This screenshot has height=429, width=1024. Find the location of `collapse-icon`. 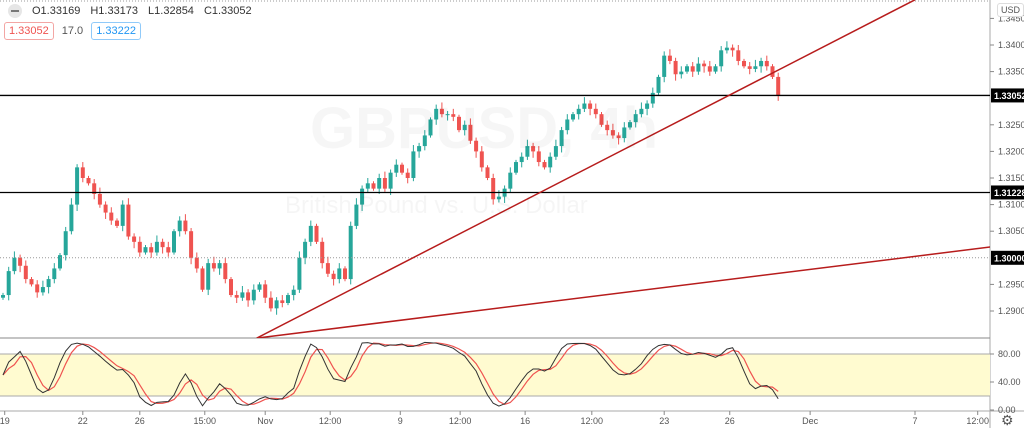

collapse-icon is located at coordinates (15, 11).